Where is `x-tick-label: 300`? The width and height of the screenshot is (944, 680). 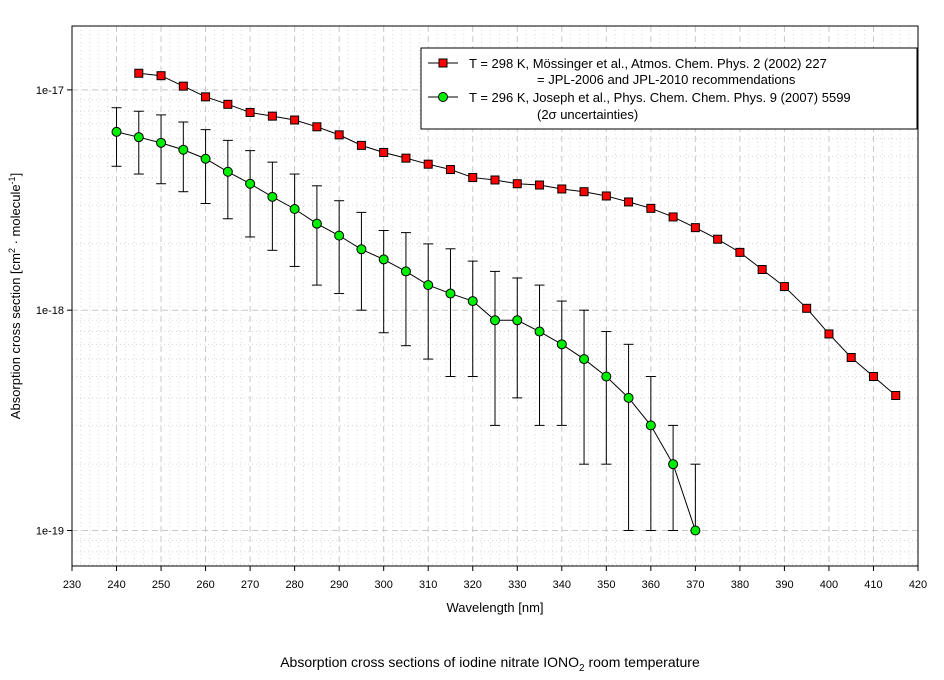 x-tick-label: 300 is located at coordinates (384, 585).